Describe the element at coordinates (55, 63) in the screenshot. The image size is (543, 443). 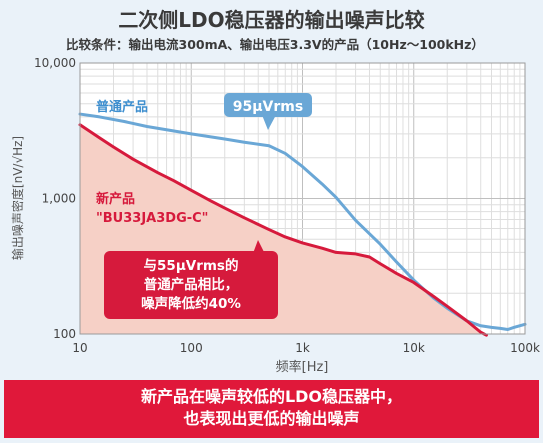
I see `y-tick-label: 10,000` at that location.